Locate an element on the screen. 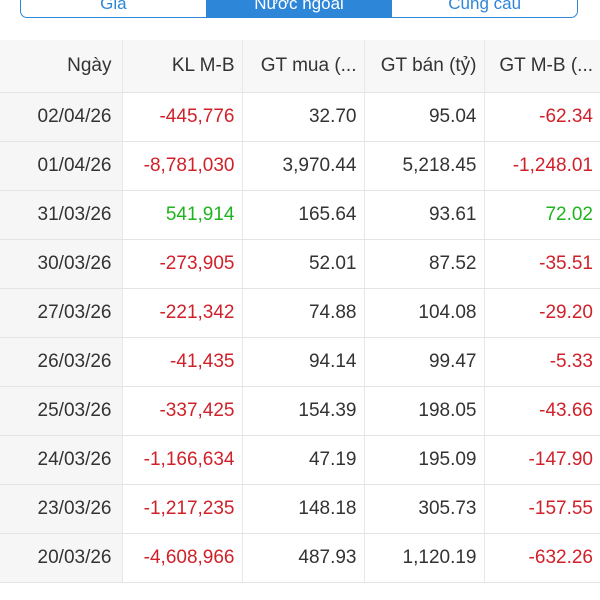 This screenshot has height=600, width=600. buy-value-cell: 487.93 is located at coordinates (303, 558).